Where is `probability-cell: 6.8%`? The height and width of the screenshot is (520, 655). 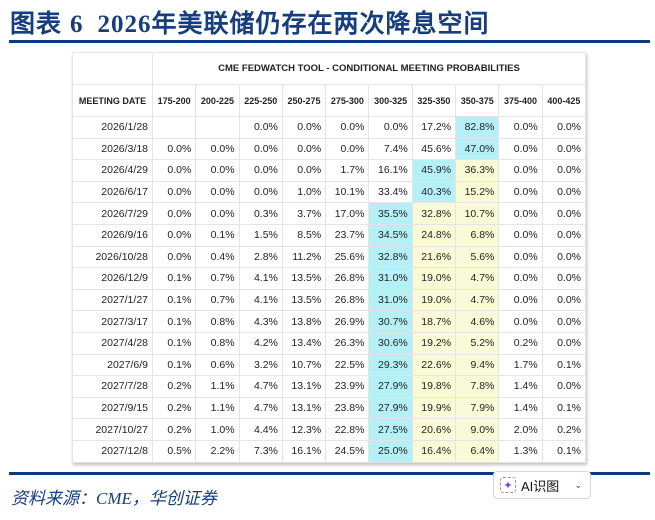
probability-cell: 6.8% is located at coordinates (477, 235).